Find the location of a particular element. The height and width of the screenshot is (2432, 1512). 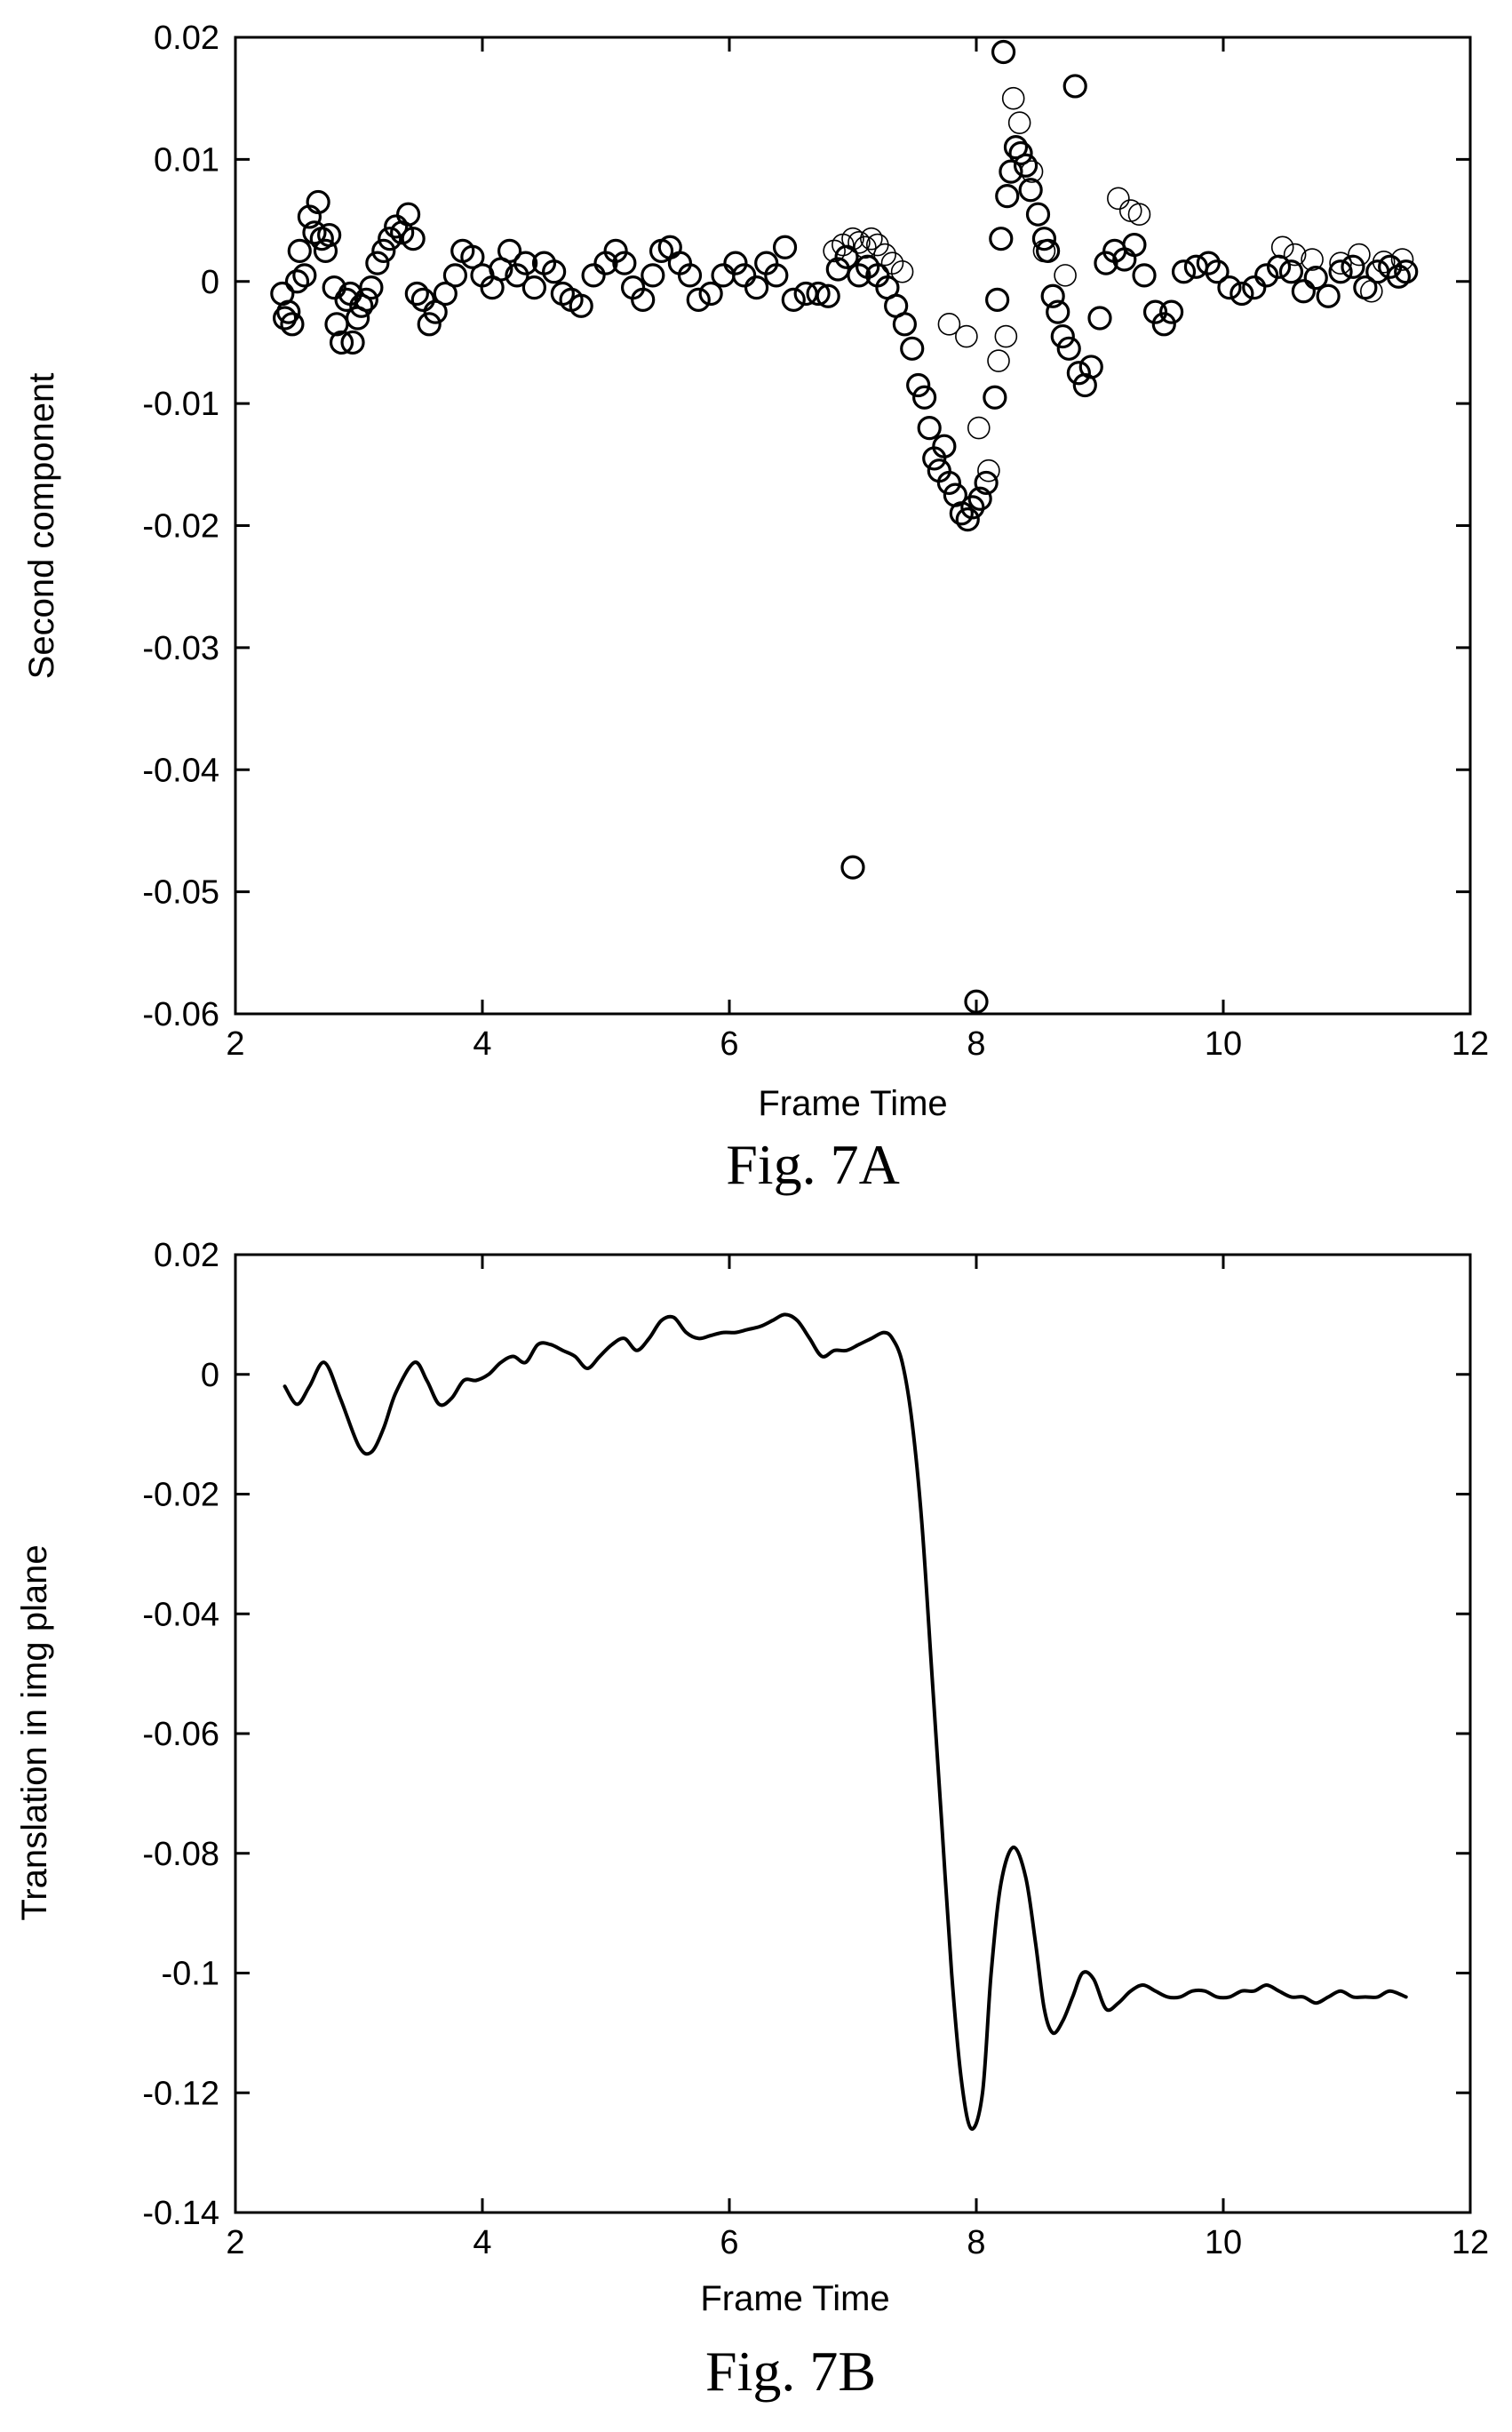

x-axis-label-7a: Frame Time is located at coordinates (852, 1103).